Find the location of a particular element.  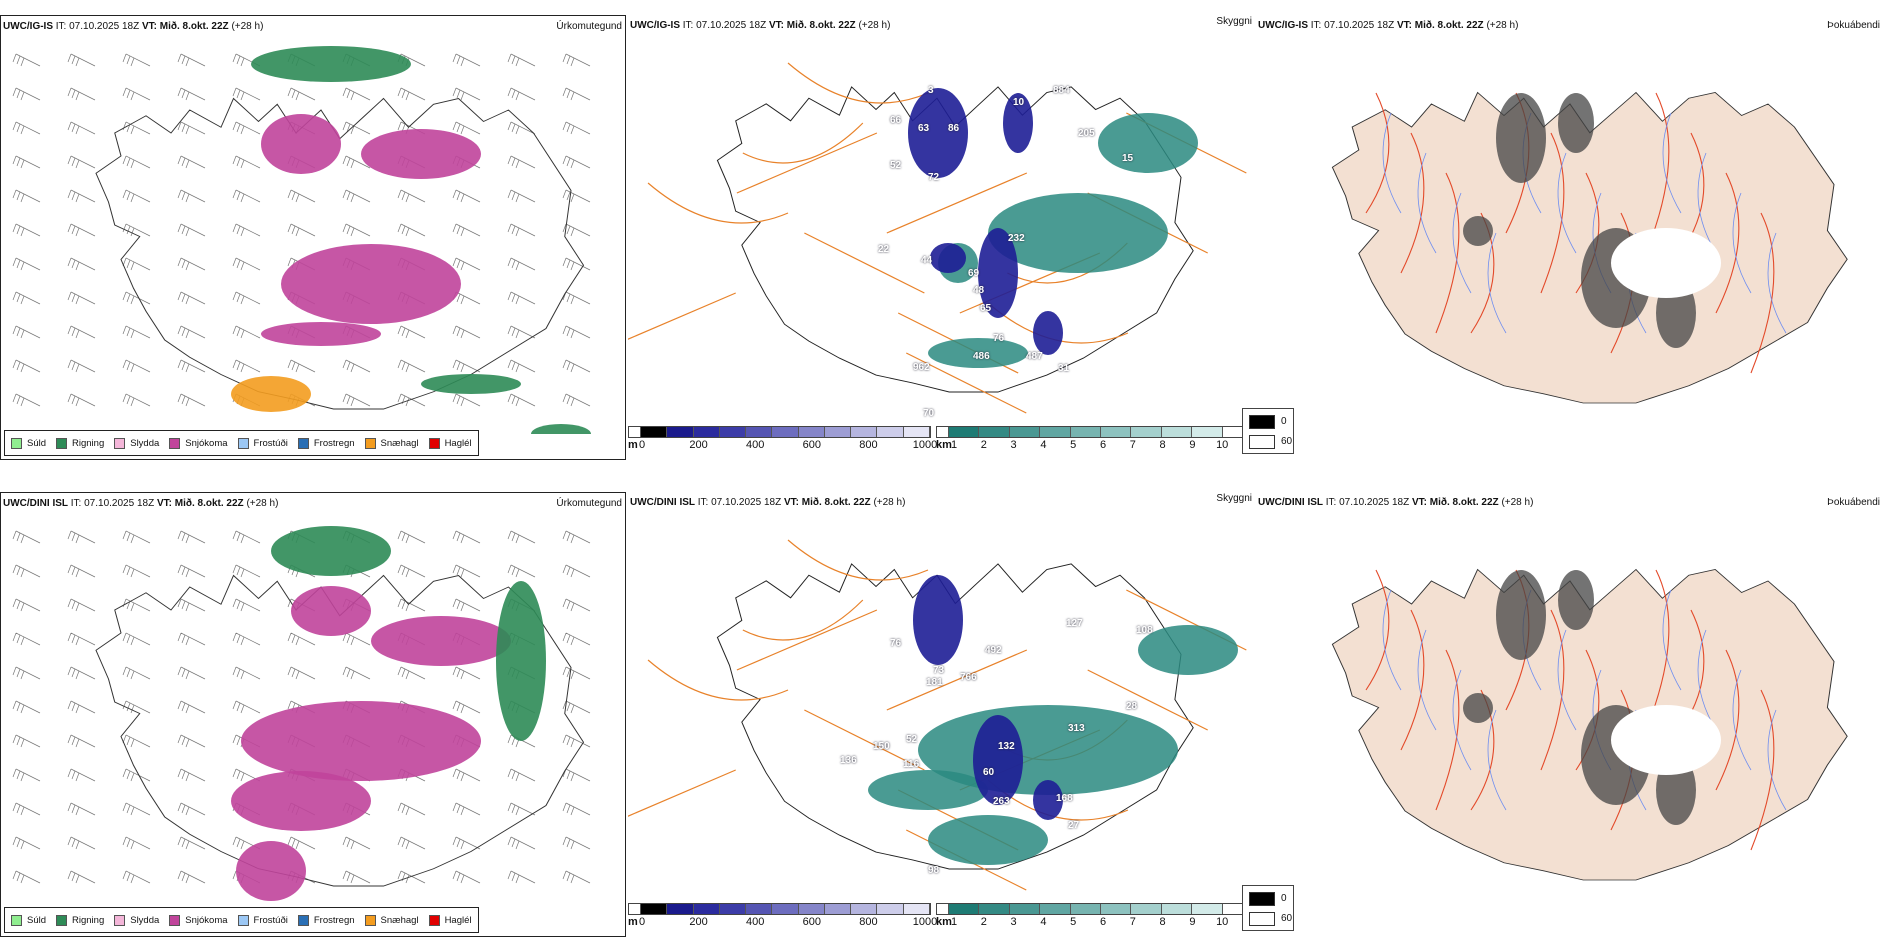

it-value: 07.10.2025 18Z is located at coordinates (746, 502).